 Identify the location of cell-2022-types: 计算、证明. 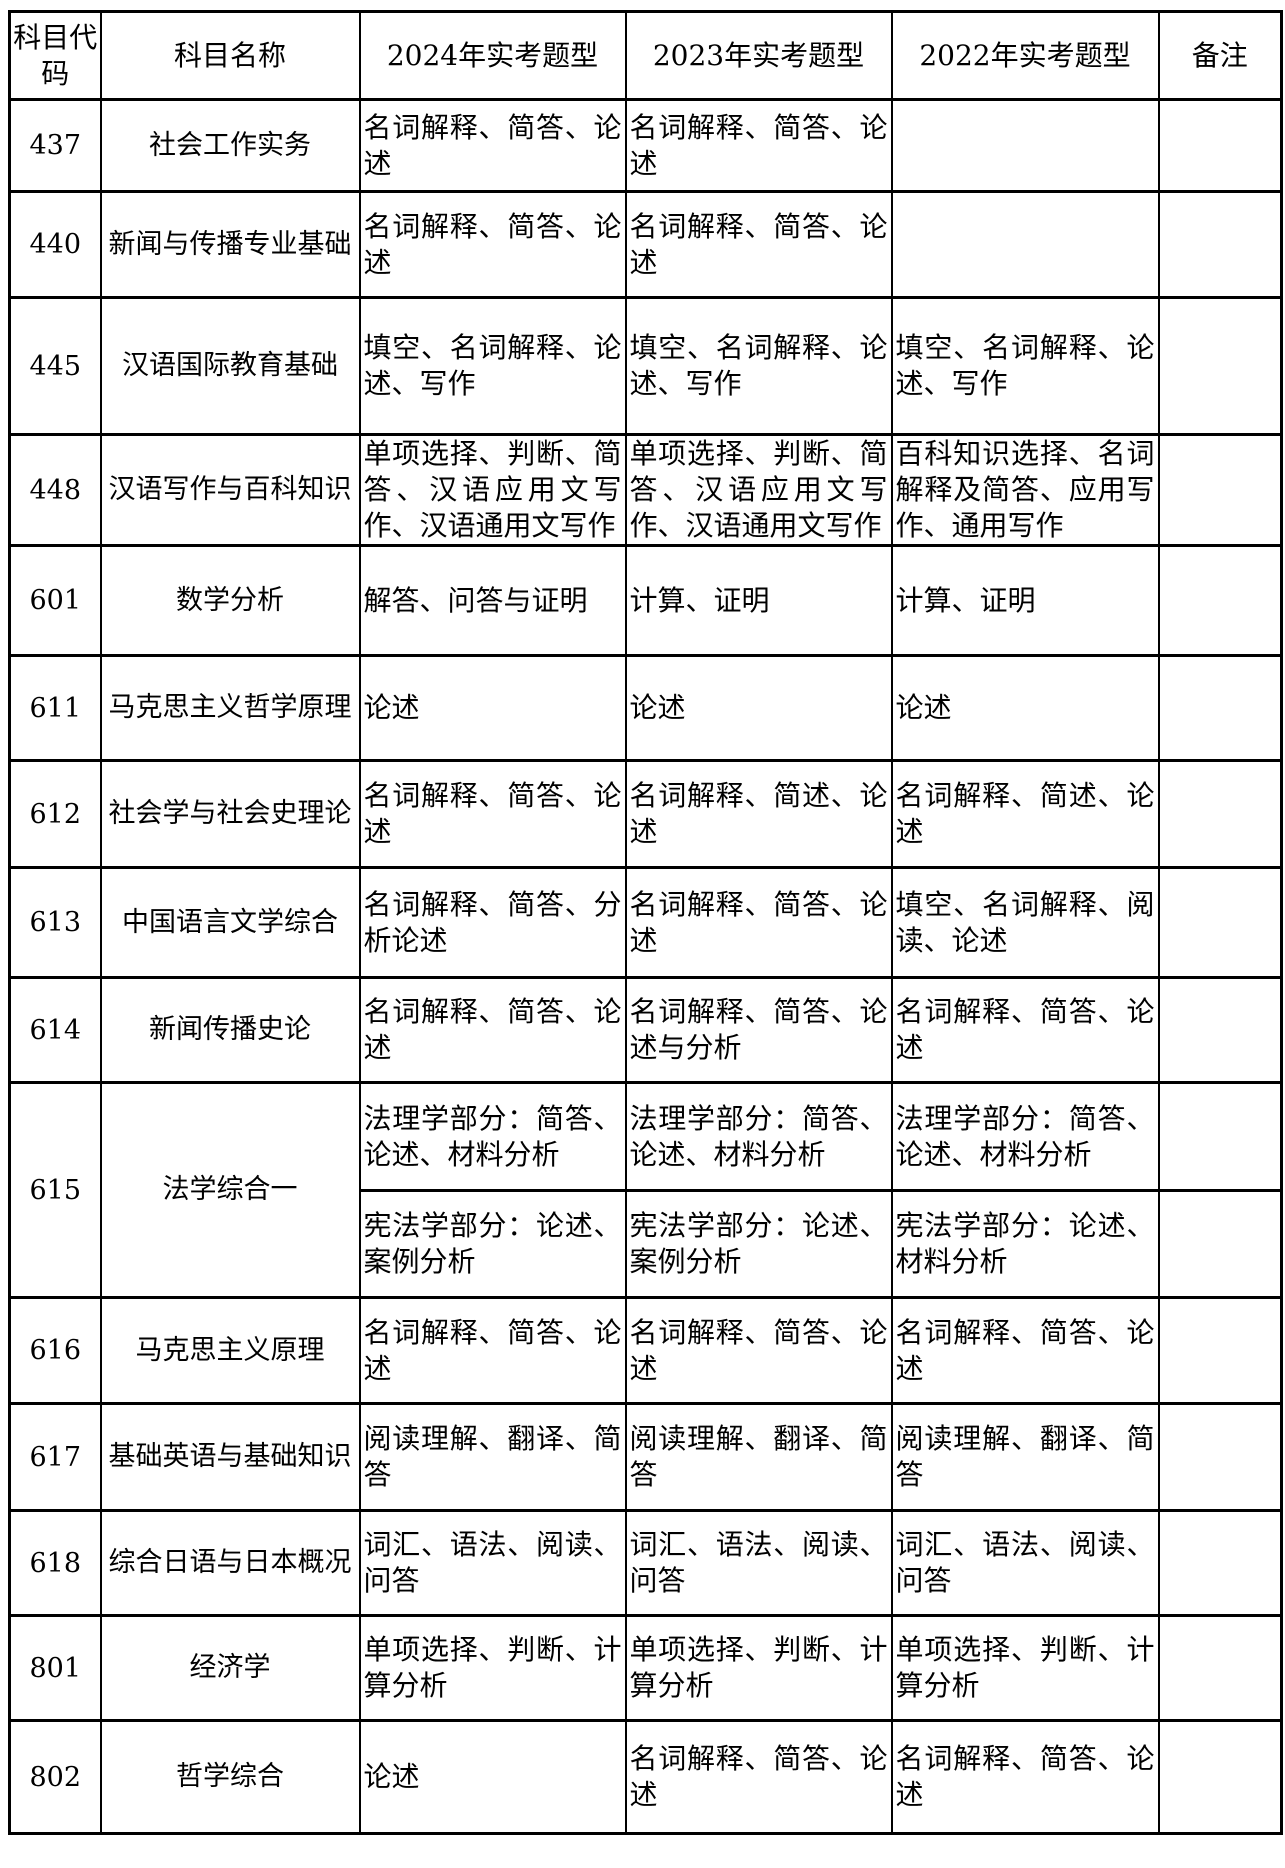
(1025, 600).